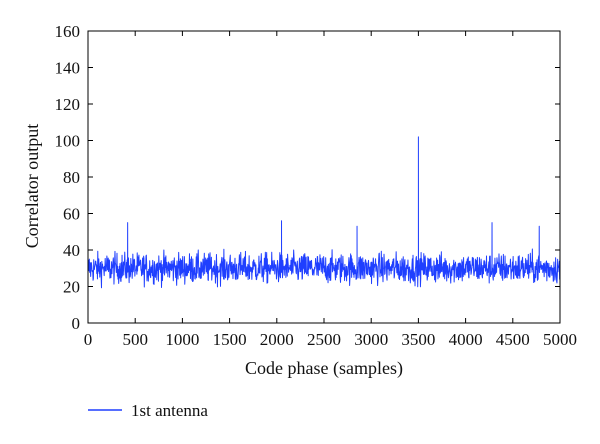  Describe the element at coordinates (71, 214) in the screenshot. I see `y-tick-label: 60` at that location.